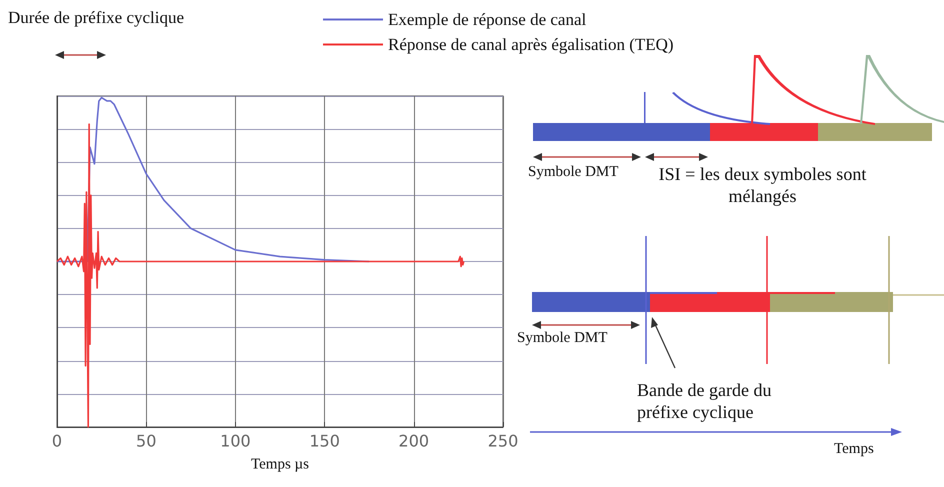  I want to click on x-tick-label: 0, so click(57, 441).